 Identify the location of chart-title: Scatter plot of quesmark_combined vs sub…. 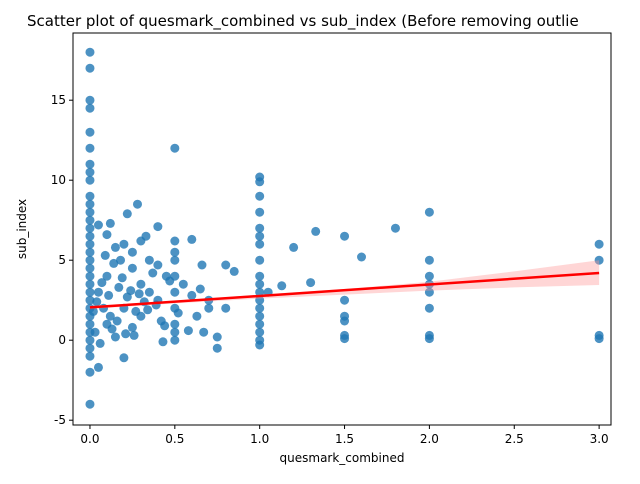
(303, 21).